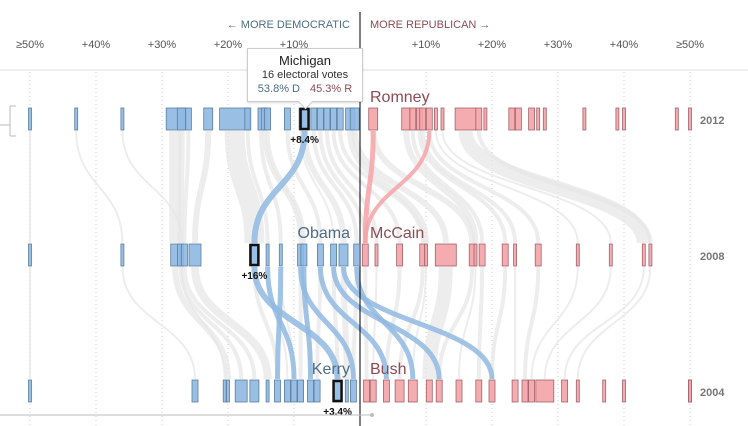 The image size is (748, 426). What do you see at coordinates (372, 415) in the screenshot?
I see `scrub-handle` at bounding box center [372, 415].